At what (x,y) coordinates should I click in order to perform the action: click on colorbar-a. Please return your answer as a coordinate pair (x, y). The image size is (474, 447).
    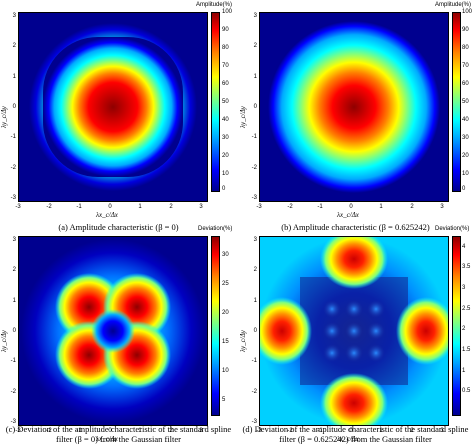
    Looking at the image, I should click on (215, 102).